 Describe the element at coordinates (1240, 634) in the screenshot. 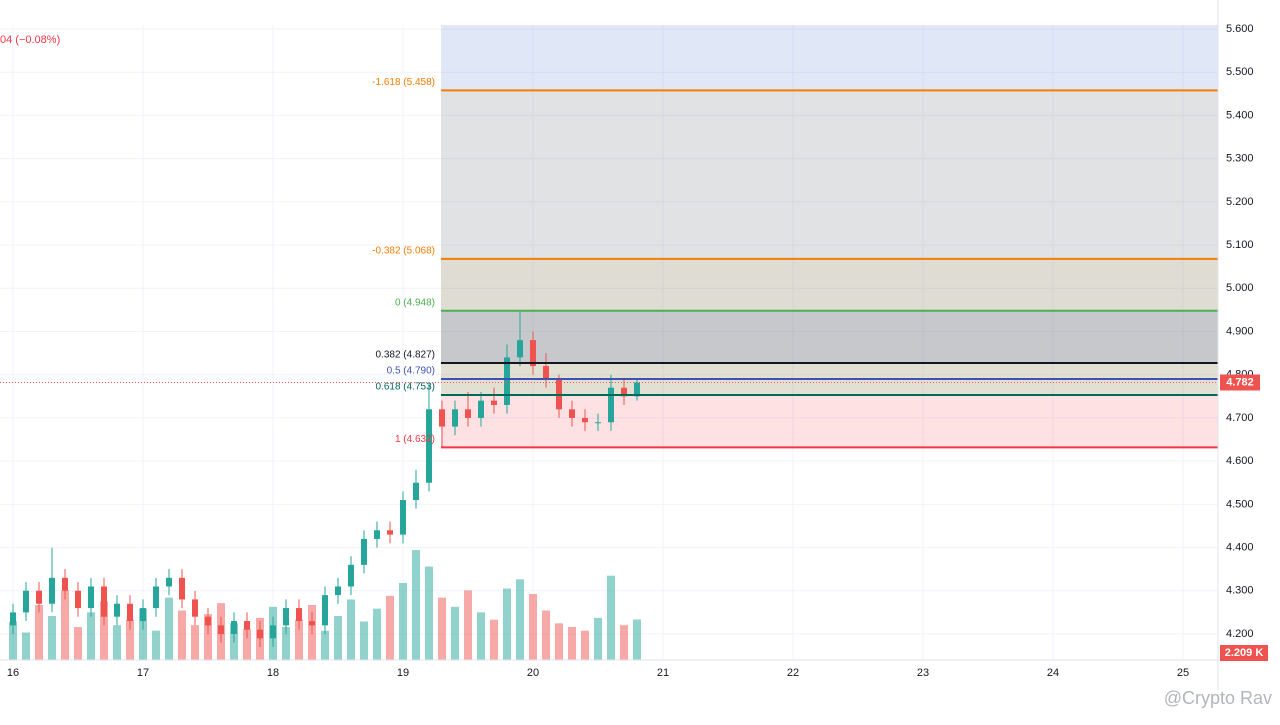

I see `y-tick-label: 4.200` at that location.